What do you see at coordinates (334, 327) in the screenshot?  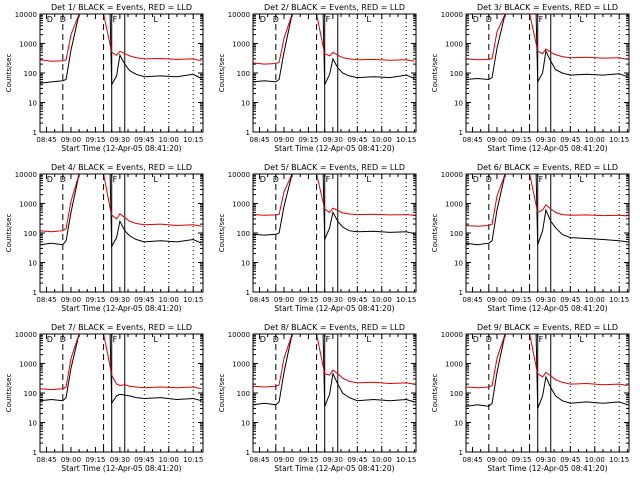 I see `panel-title: Det 8/ BLACK = Events, RED = LLD` at bounding box center [334, 327].